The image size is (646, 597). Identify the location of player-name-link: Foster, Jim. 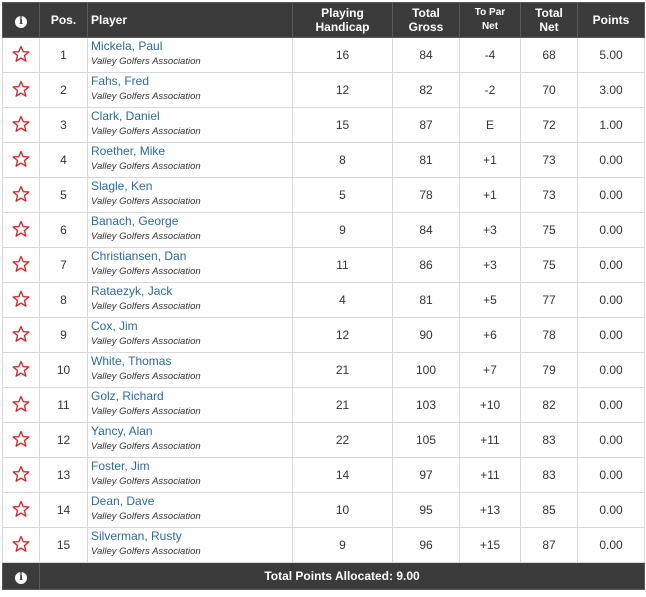
(120, 466).